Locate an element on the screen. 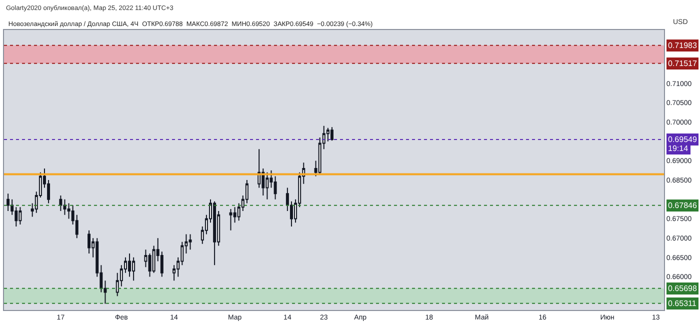  ref-line-label: 0.71517 is located at coordinates (683, 63).